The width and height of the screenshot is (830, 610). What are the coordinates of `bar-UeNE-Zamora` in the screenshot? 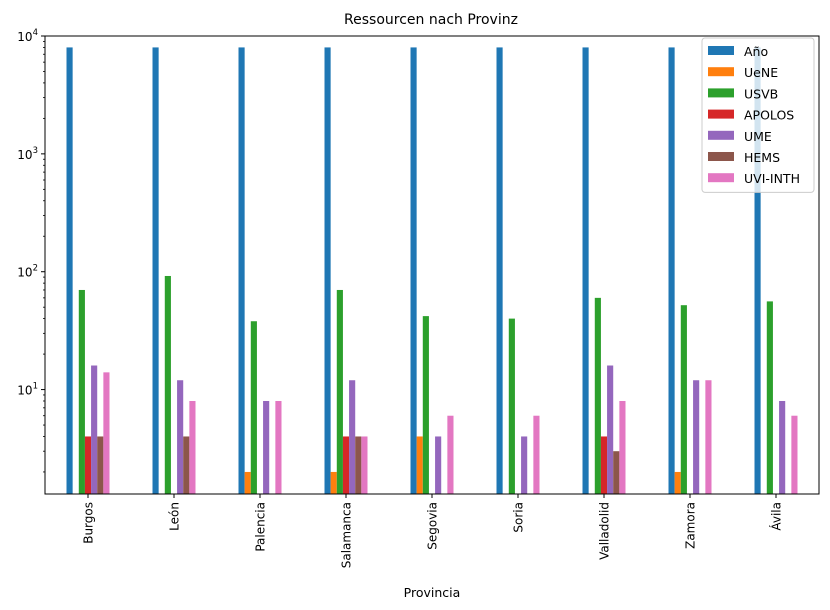 It's located at (677, 482).